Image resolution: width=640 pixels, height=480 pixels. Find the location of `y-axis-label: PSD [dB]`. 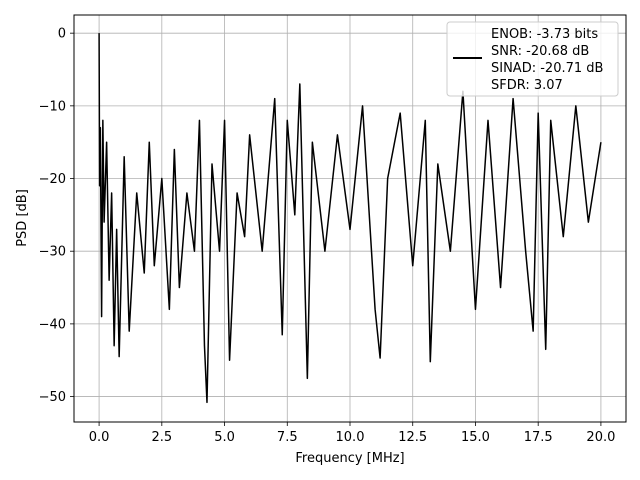

y-axis-label: PSD [dB] is located at coordinates (22, 218).